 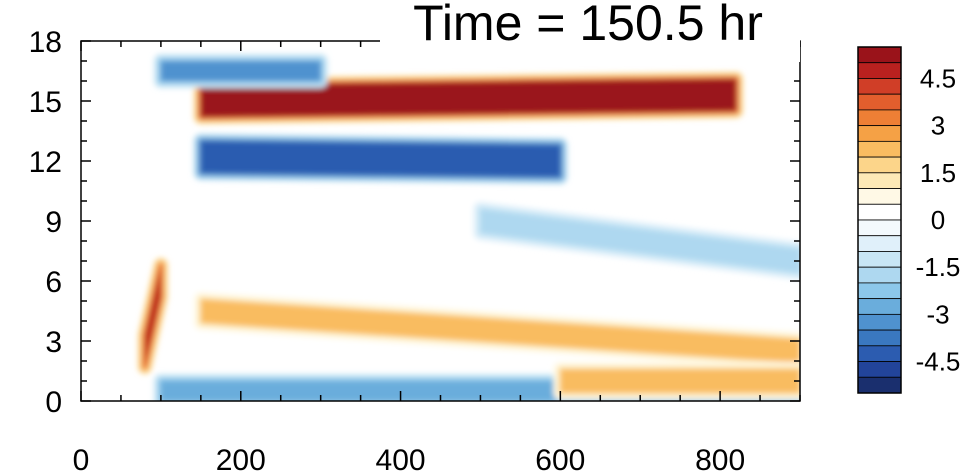 I want to click on colorbar-tick-label: -1.5, so click(x=938, y=267).